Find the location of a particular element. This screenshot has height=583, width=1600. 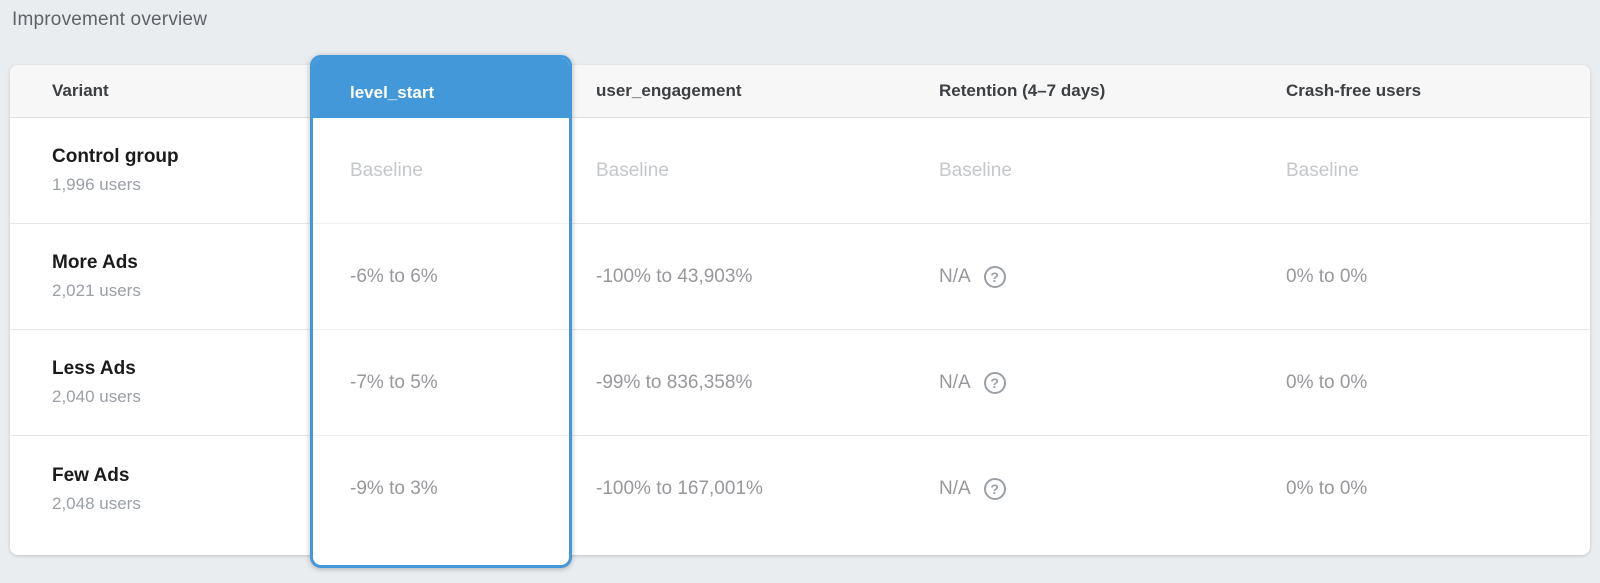

level-start-cell: -7% to 5% is located at coordinates (441, 383).